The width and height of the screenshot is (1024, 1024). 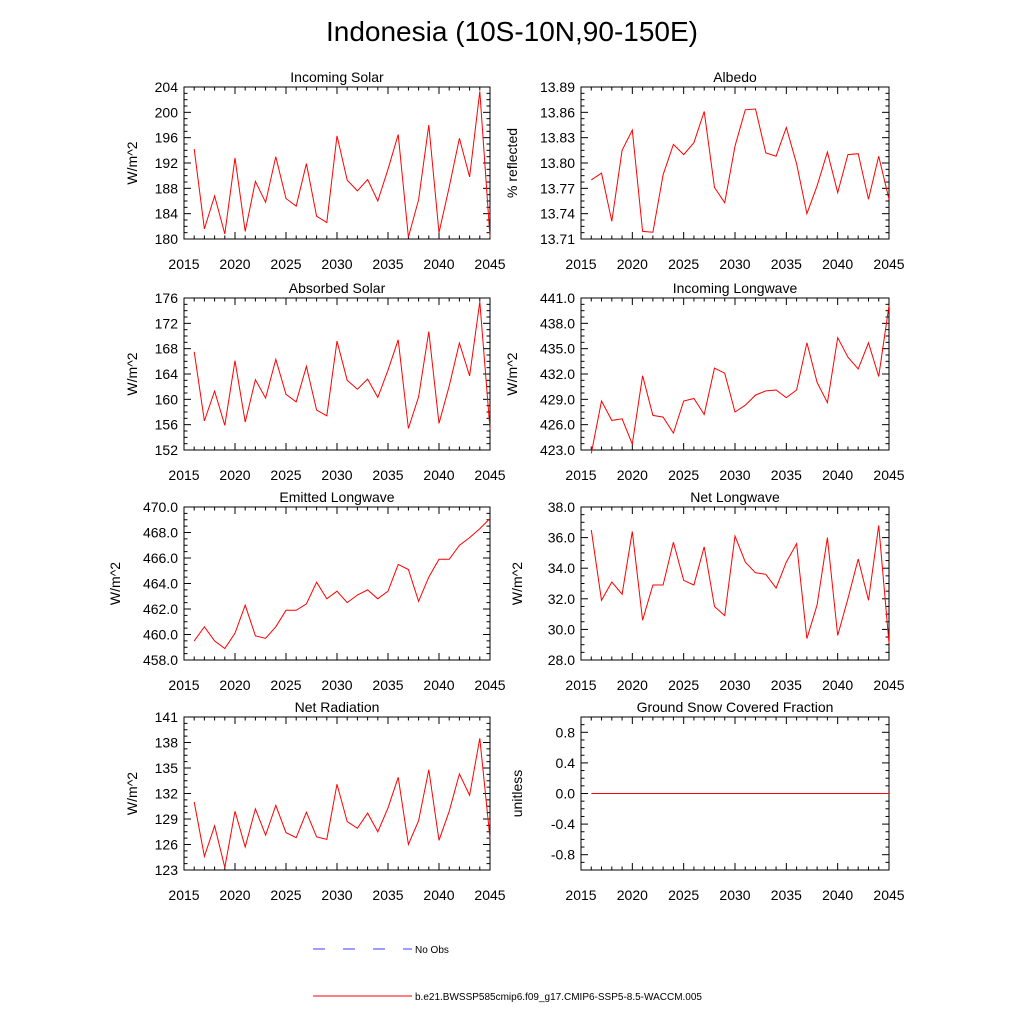 What do you see at coordinates (337, 77) in the screenshot?
I see `panel-title: Incoming Solar` at bounding box center [337, 77].